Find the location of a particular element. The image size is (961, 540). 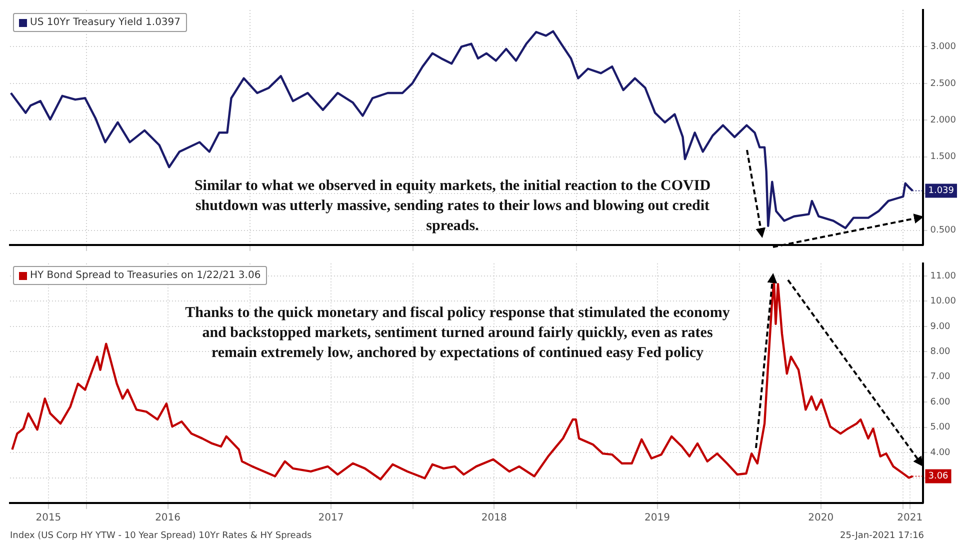

annotation: 1.039 is located at coordinates (941, 191).